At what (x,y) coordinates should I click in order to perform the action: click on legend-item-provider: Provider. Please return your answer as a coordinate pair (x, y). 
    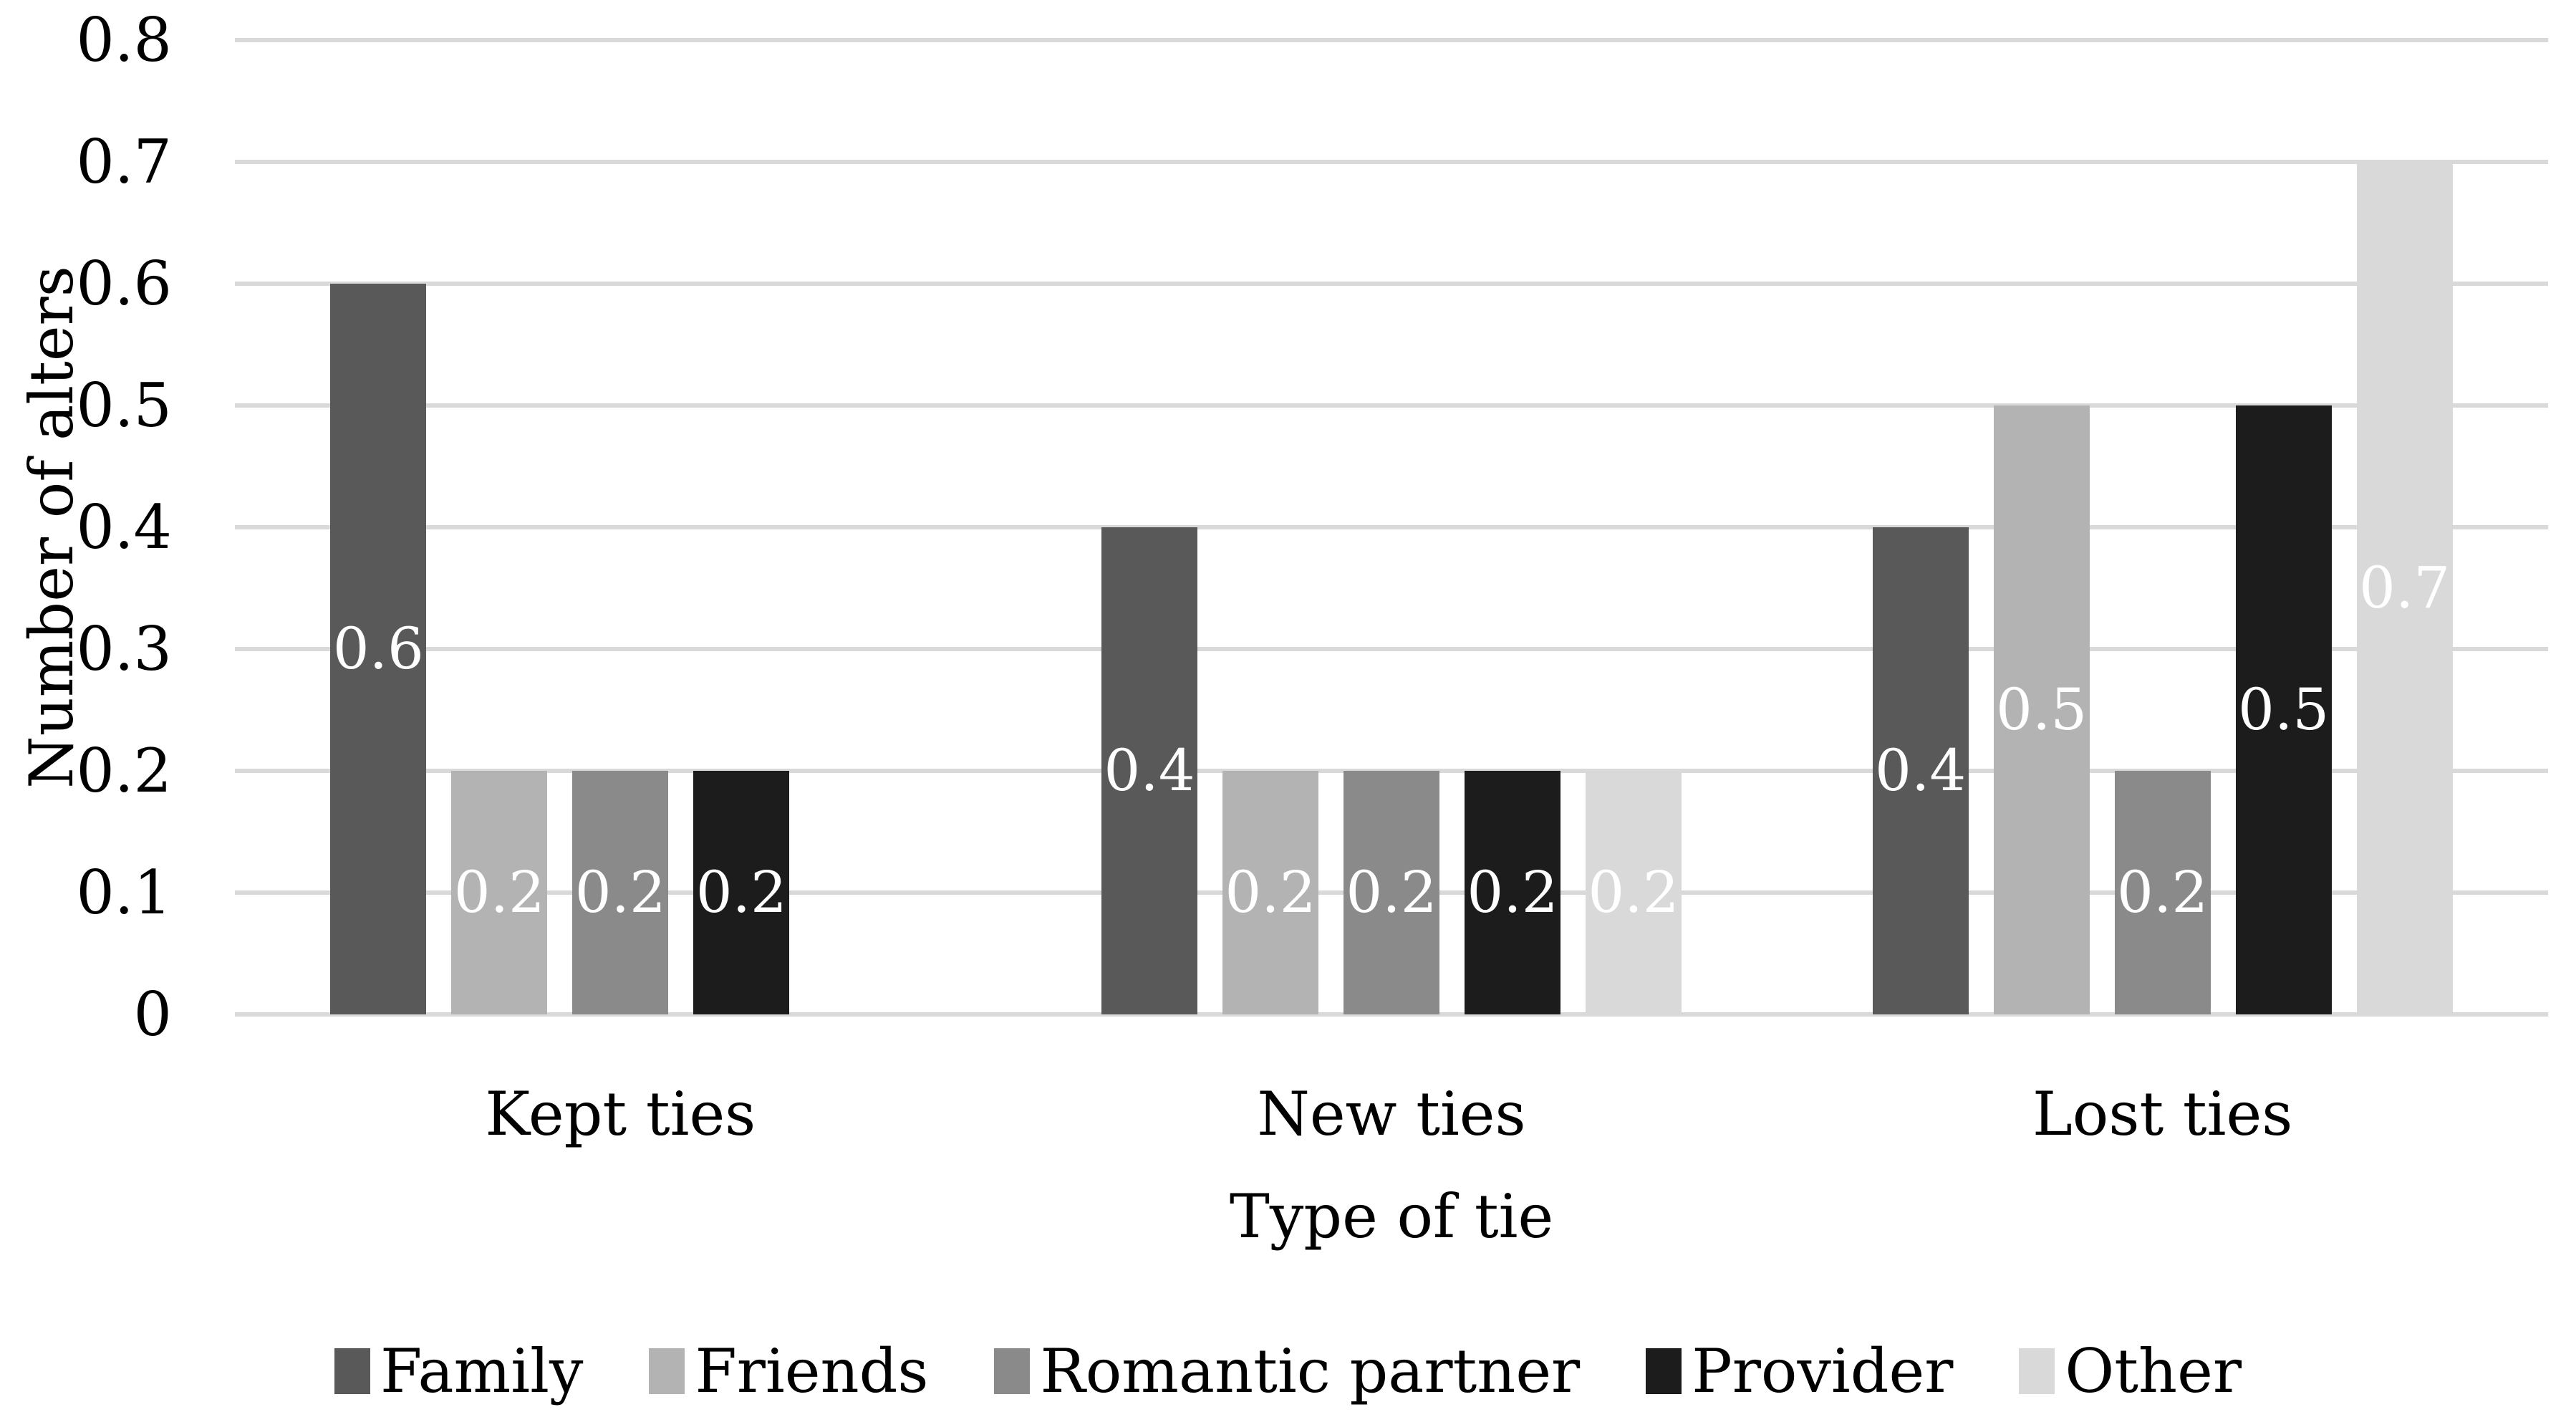
    Looking at the image, I should click on (1800, 1371).